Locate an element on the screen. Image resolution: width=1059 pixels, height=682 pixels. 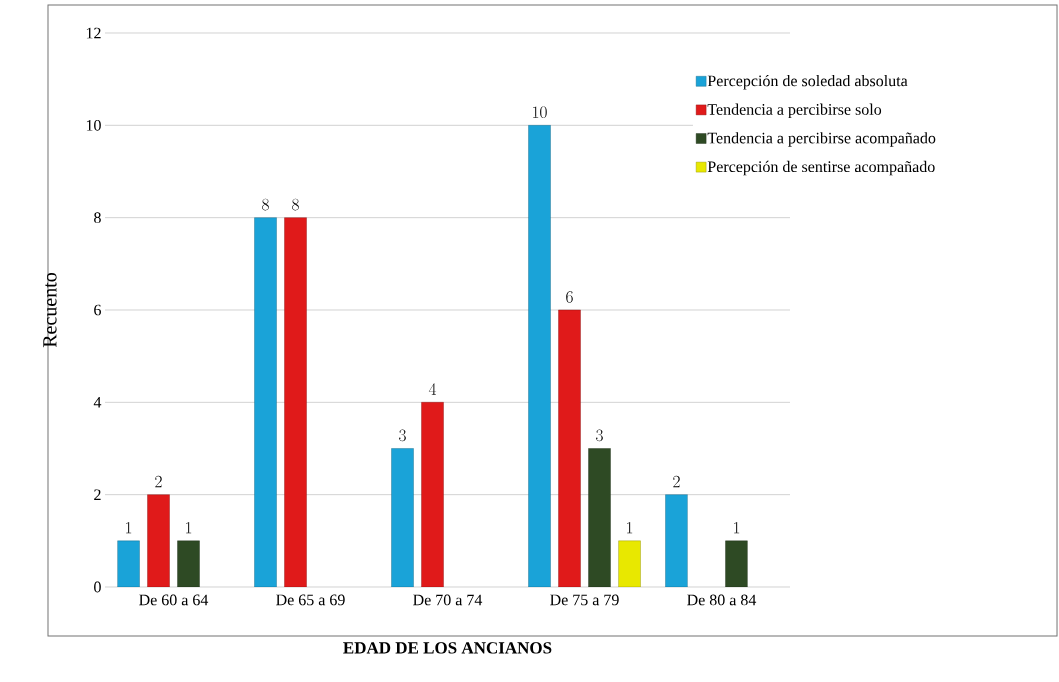
y-tick-label: 6 is located at coordinates (97, 310).